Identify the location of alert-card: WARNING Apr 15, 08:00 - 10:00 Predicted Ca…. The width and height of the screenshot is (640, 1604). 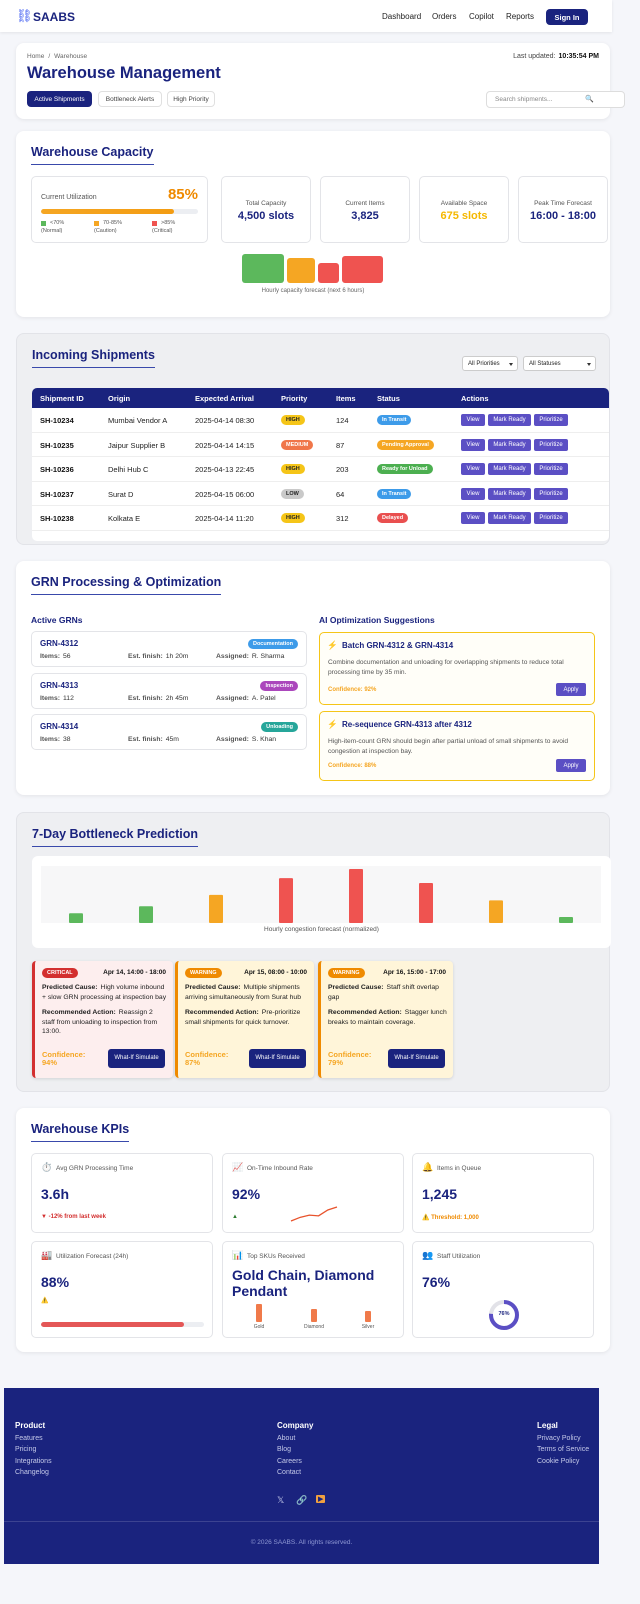
(244, 1019).